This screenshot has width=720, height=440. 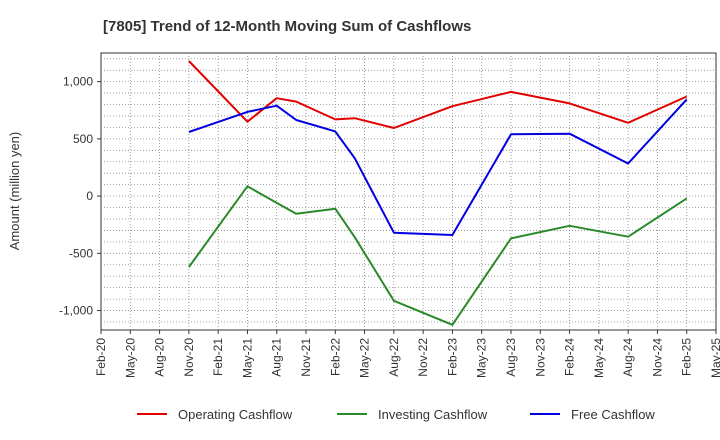 I want to click on x-tick-label: Nov-21, so click(x=306, y=357).